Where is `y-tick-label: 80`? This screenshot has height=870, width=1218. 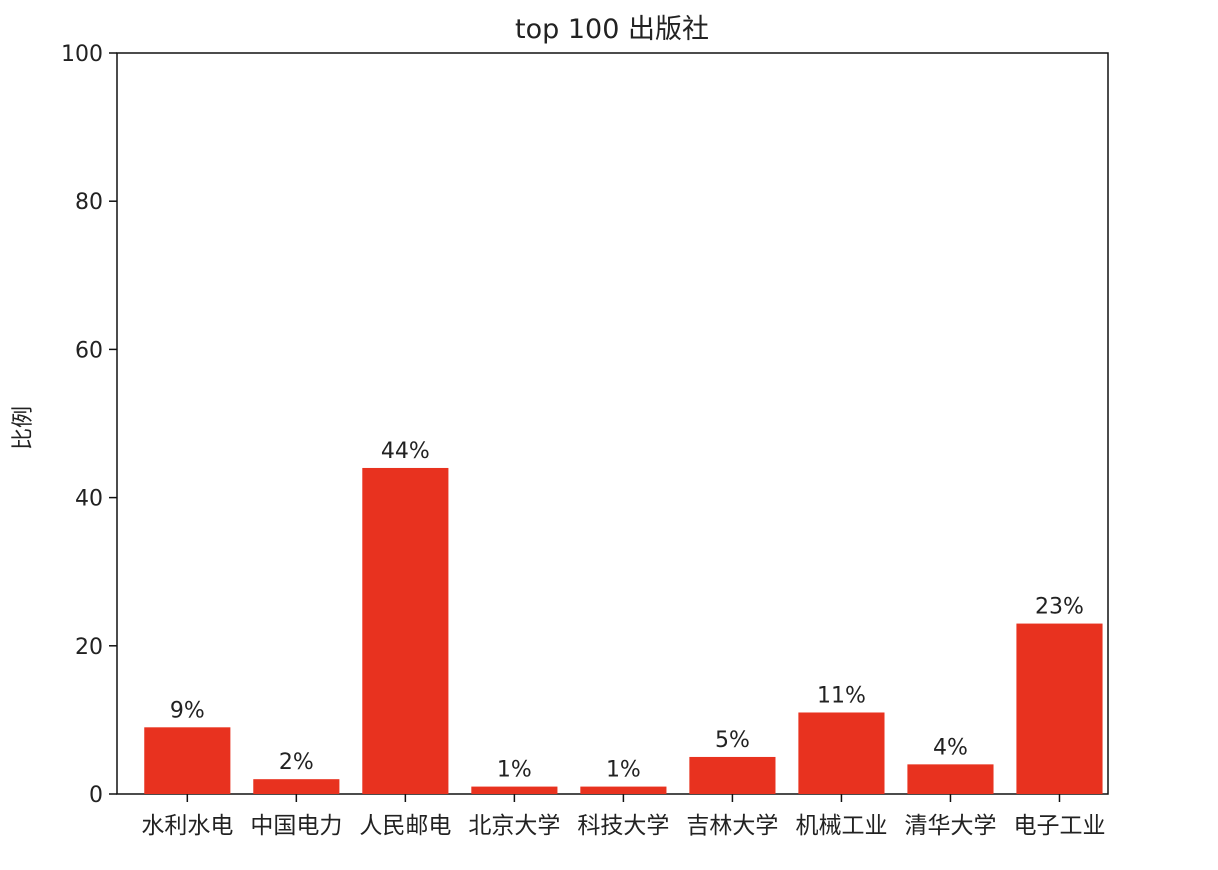 y-tick-label: 80 is located at coordinates (89, 202).